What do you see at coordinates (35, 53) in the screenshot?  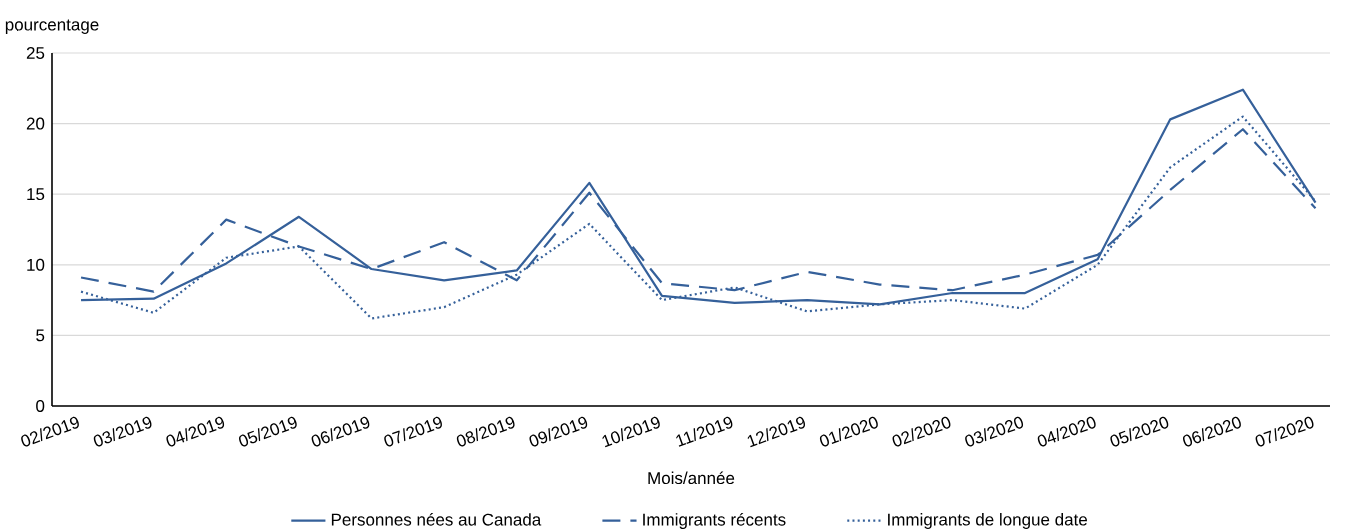 I see `y-tick-label: 25` at bounding box center [35, 53].